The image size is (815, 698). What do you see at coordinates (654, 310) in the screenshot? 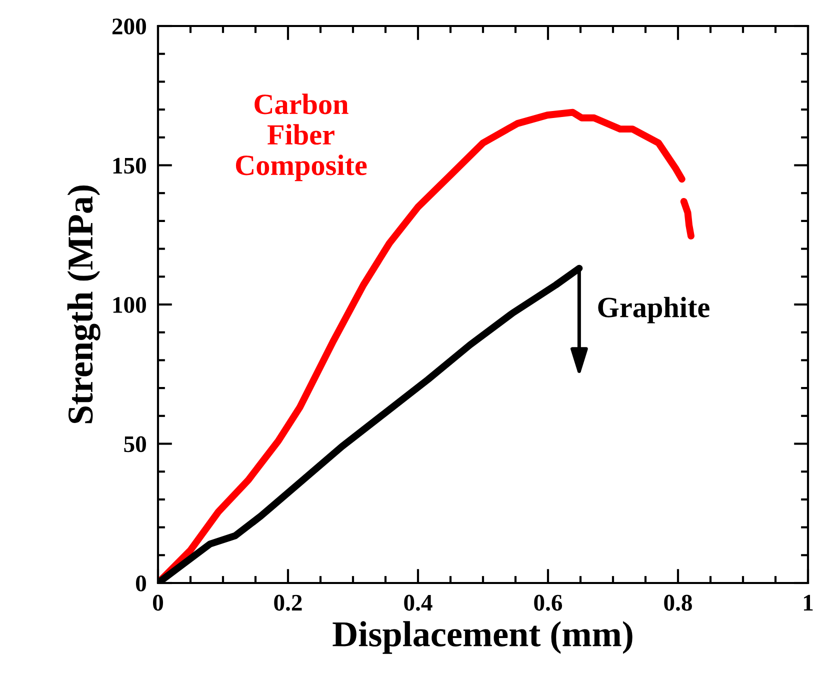
I see `series-label: Graphite` at bounding box center [654, 310].